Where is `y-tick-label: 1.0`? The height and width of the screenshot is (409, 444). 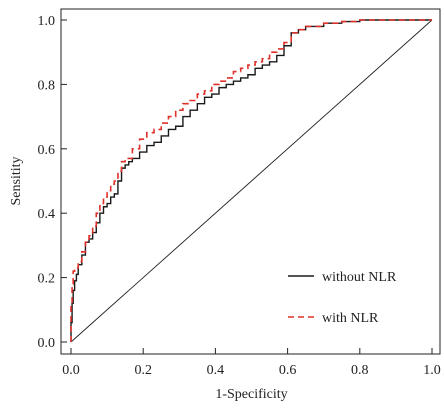 y-tick-label: 1.0 is located at coordinates (47, 21).